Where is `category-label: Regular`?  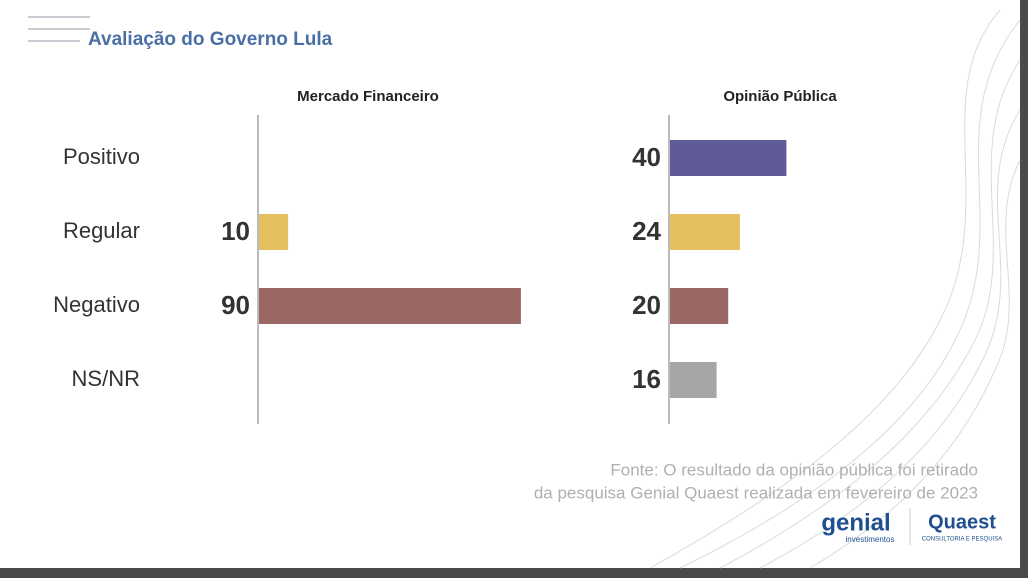 category-label: Regular is located at coordinates (101, 230).